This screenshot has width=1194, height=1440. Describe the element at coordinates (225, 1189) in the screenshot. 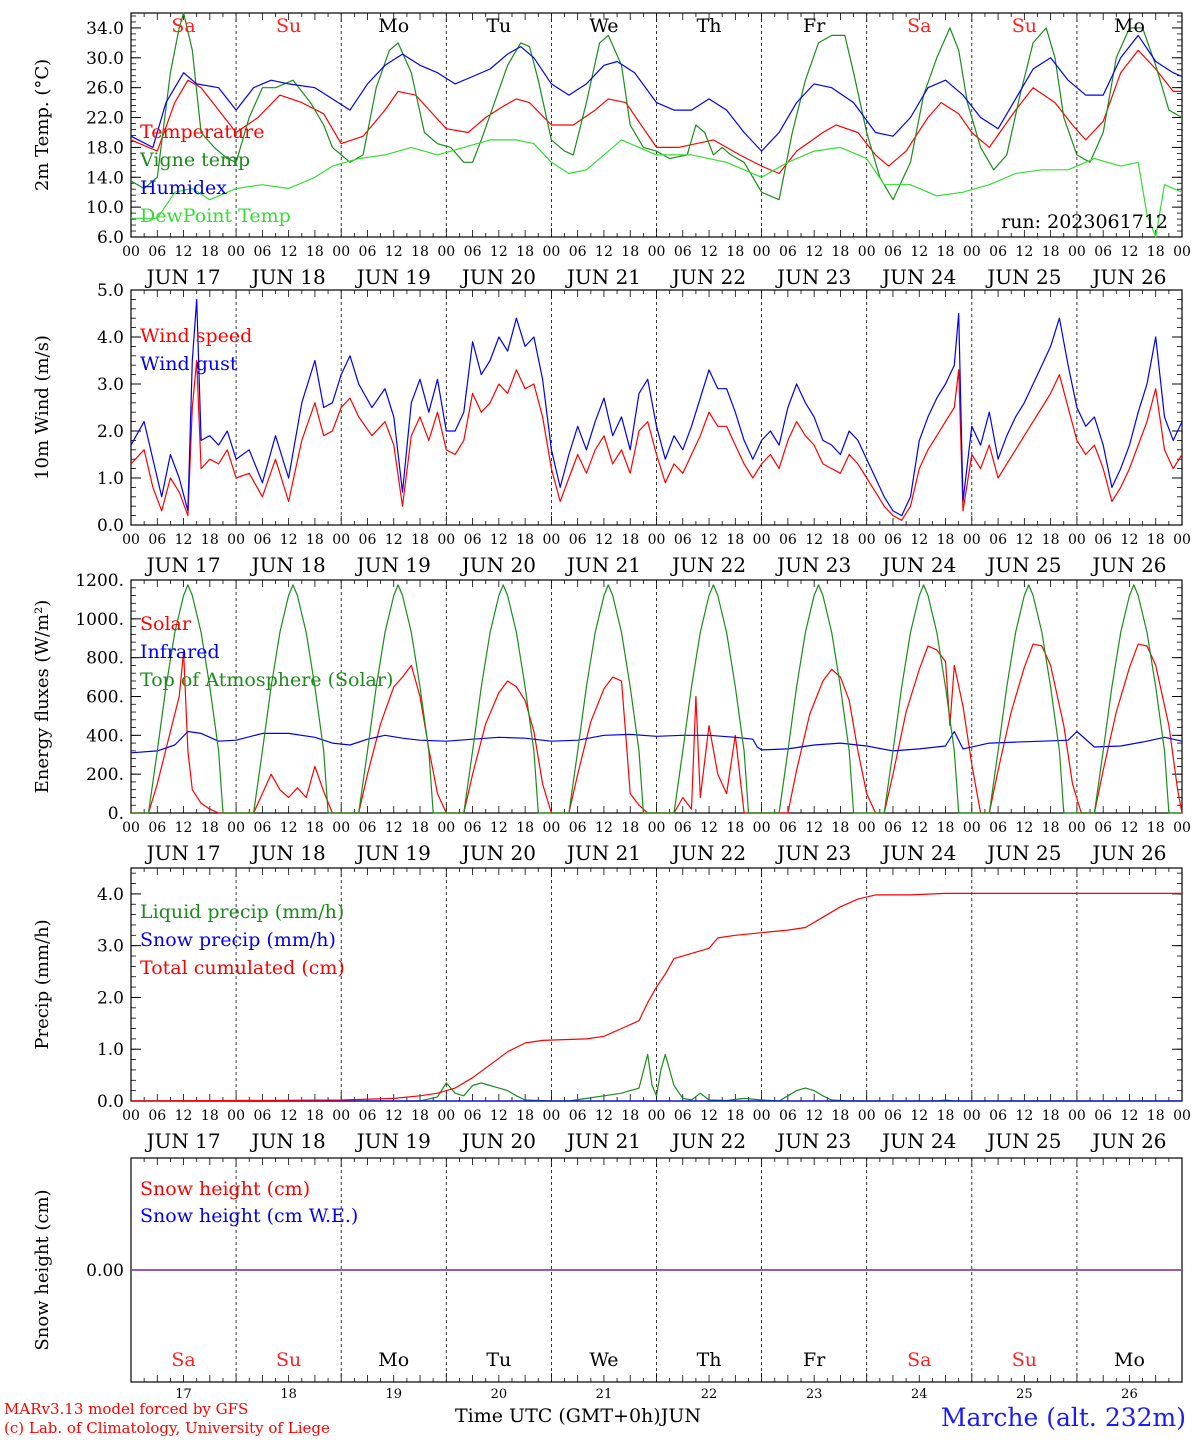

I see `legend-entry: Snow height (cm)` at that location.